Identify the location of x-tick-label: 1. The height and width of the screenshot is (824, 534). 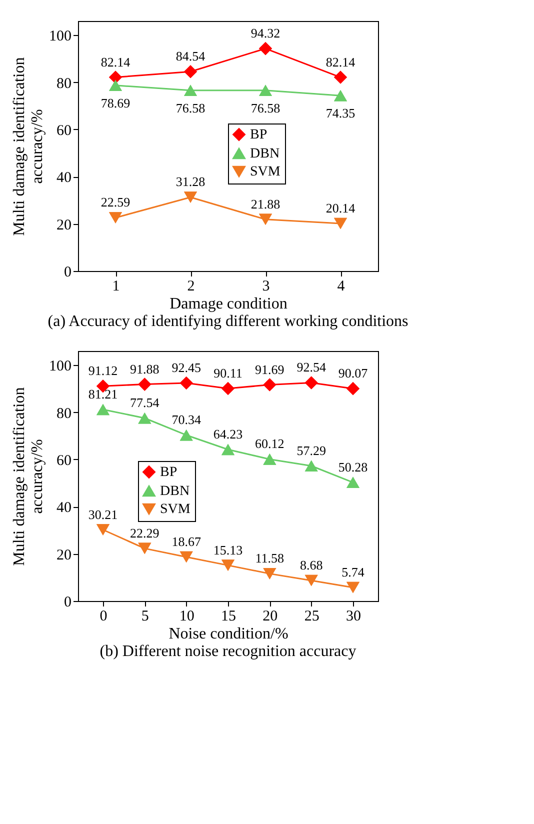
(116, 286).